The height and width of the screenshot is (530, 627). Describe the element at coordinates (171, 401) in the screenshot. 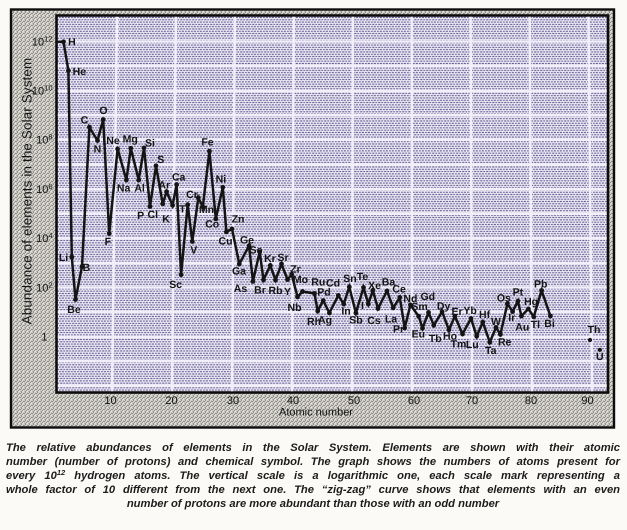

I see `svg-text: 20` at that location.